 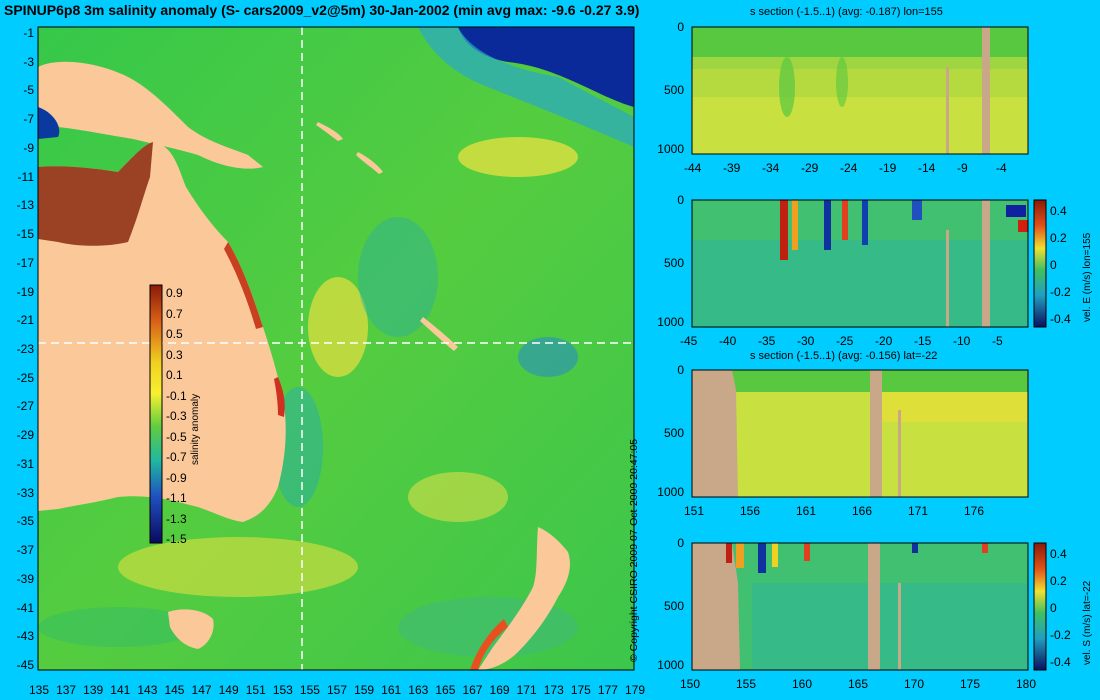 I want to click on colorbar-tick-label: -0.9, so click(x=176, y=477).